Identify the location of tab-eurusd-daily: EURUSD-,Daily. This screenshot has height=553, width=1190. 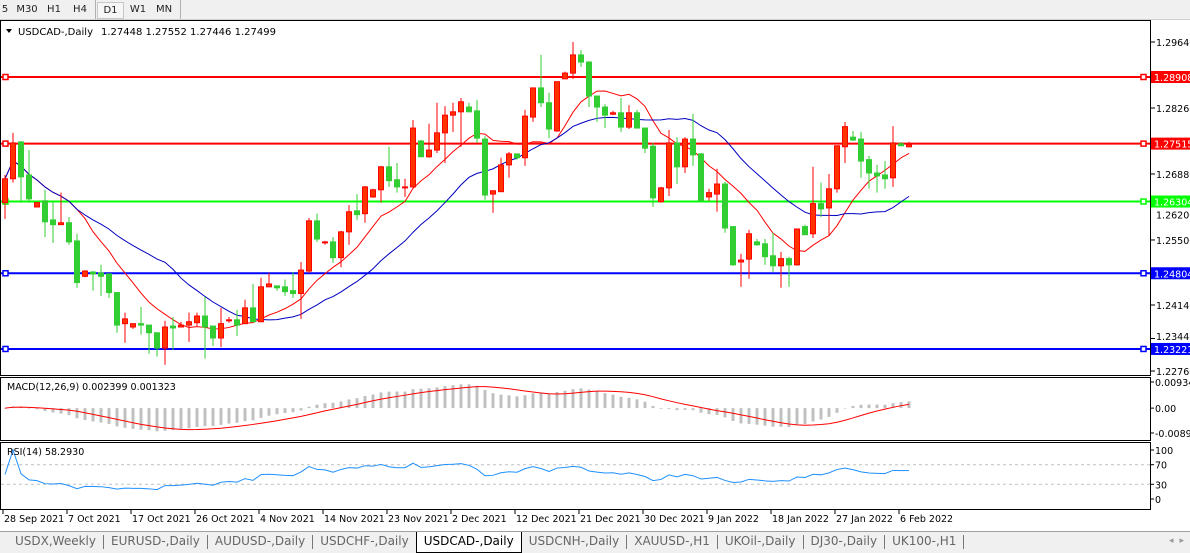
(155, 541).